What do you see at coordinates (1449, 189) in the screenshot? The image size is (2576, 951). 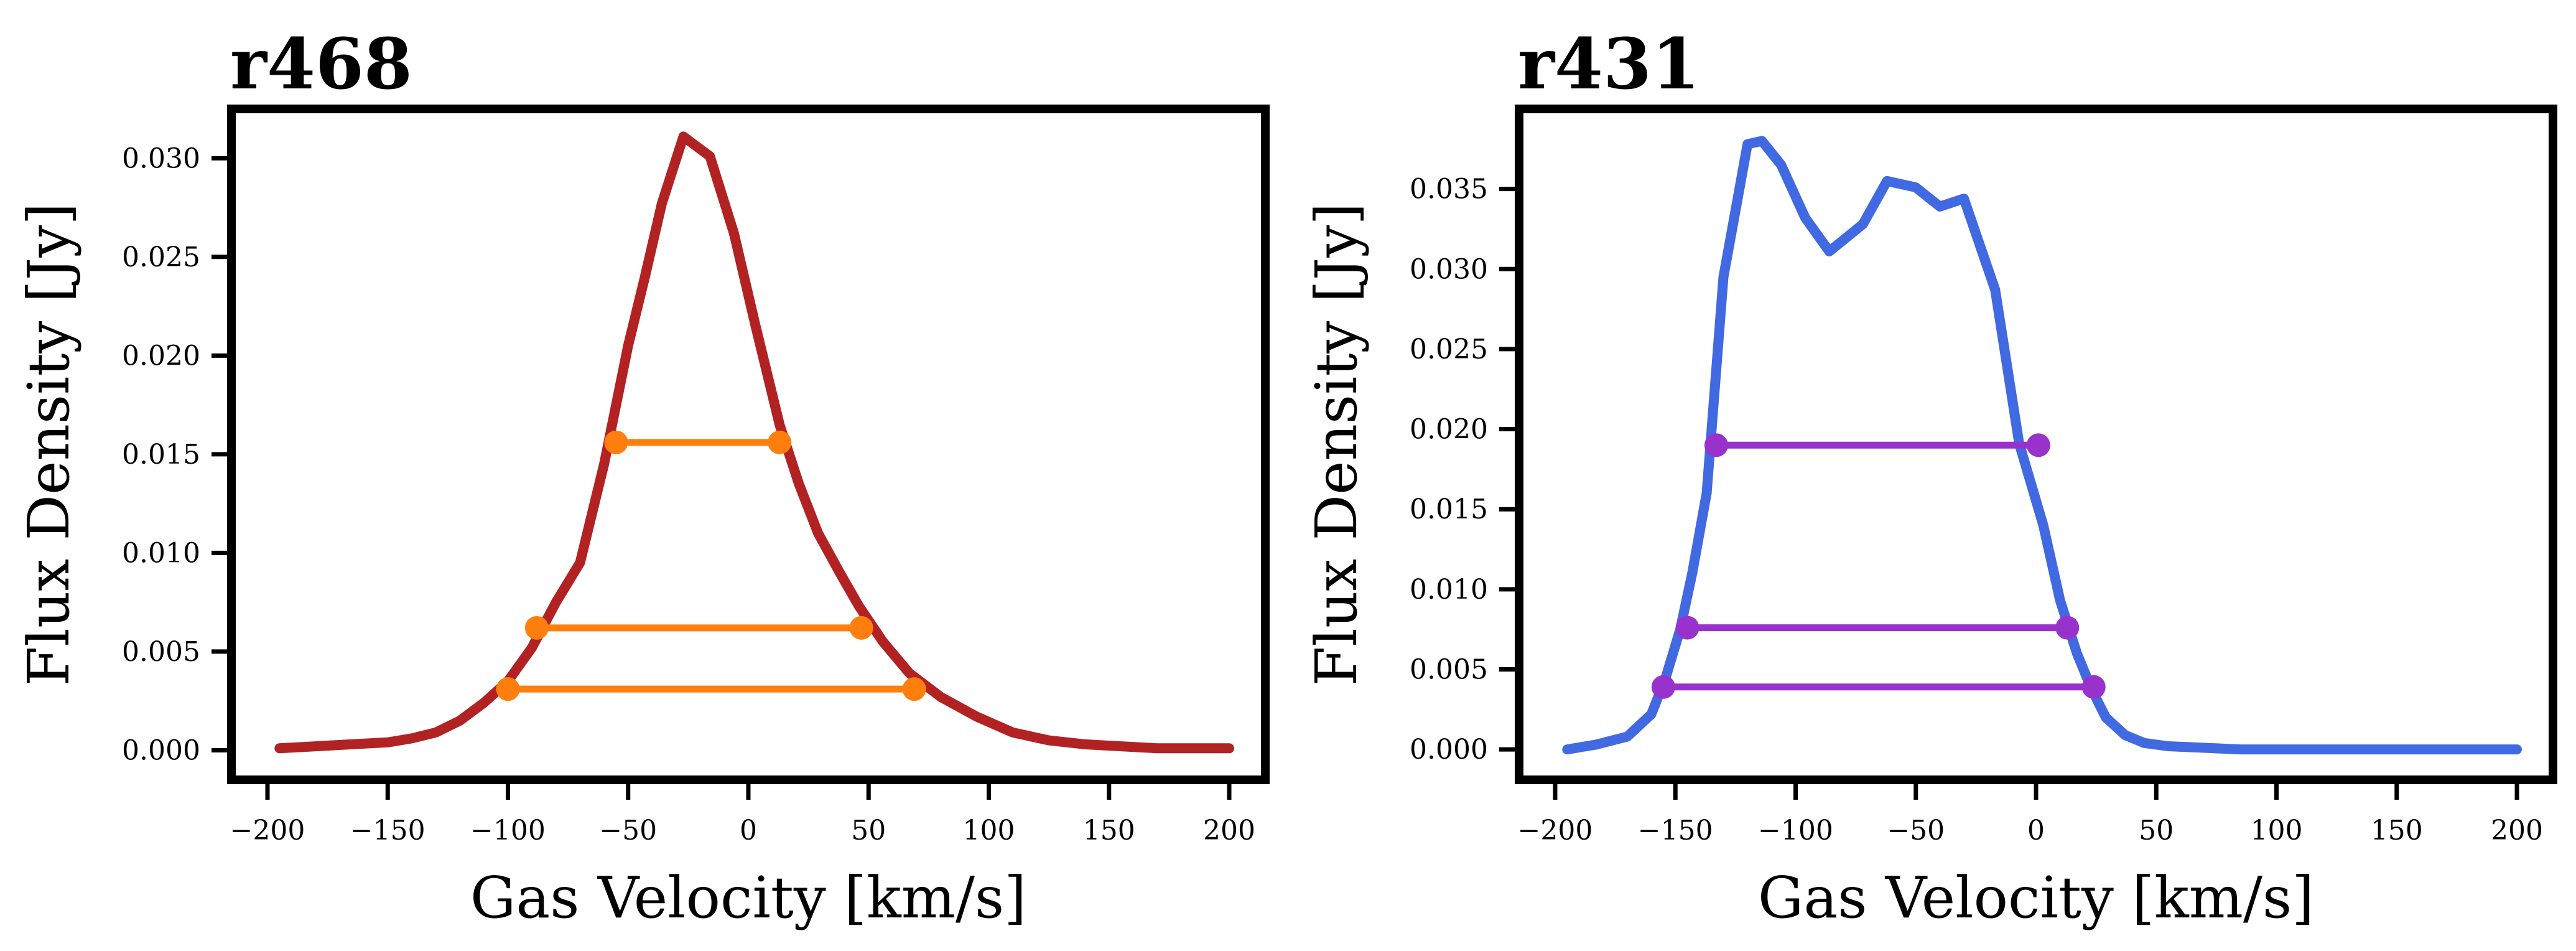 I see `y-tick-label: 0.035` at bounding box center [1449, 189].